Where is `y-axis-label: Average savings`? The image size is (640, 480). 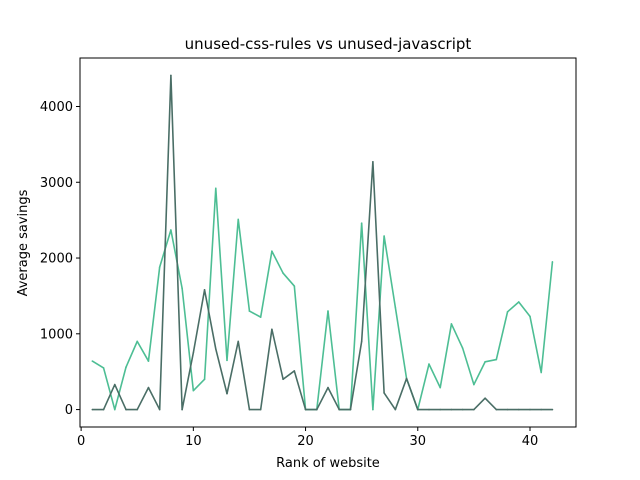 y-axis-label: Average savings is located at coordinates (23, 242).